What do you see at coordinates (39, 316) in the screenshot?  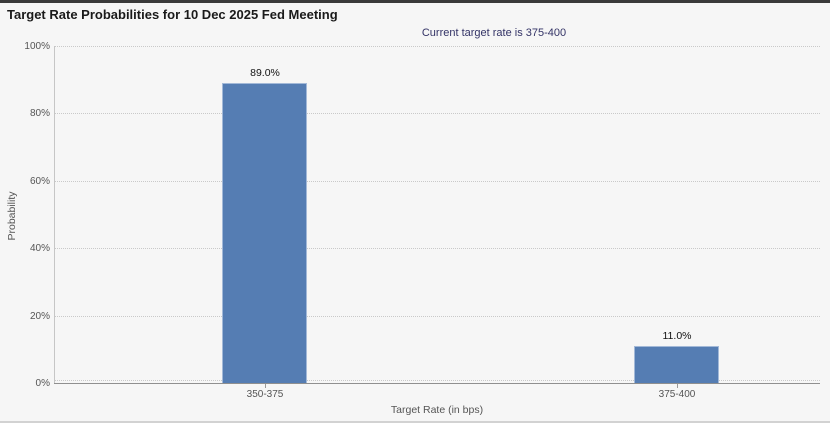 I see `y-tick-label: 20%` at bounding box center [39, 316].